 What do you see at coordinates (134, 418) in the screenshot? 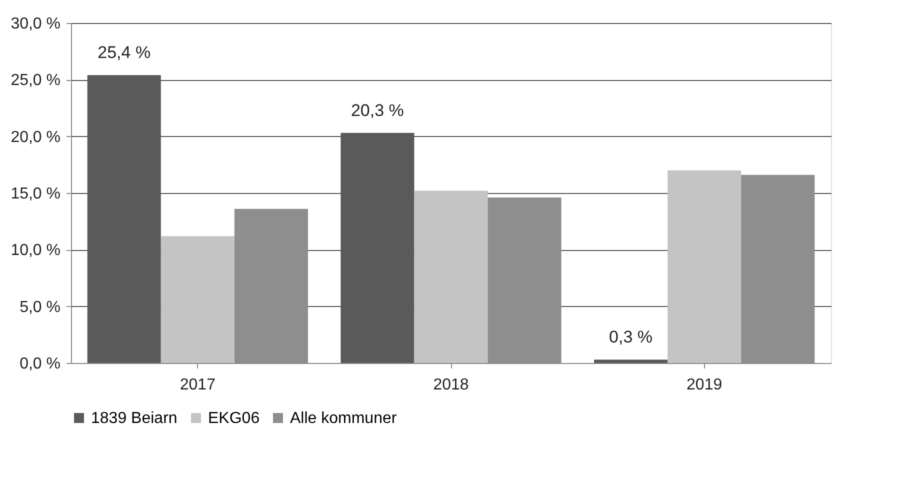
I see `legend-label: 1839 Beiarn` at bounding box center [134, 418].